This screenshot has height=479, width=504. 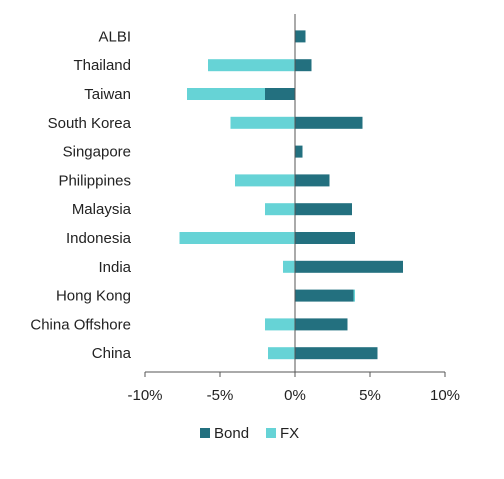 What do you see at coordinates (97, 152) in the screenshot?
I see `category-label-singapore: Singapore` at bounding box center [97, 152].